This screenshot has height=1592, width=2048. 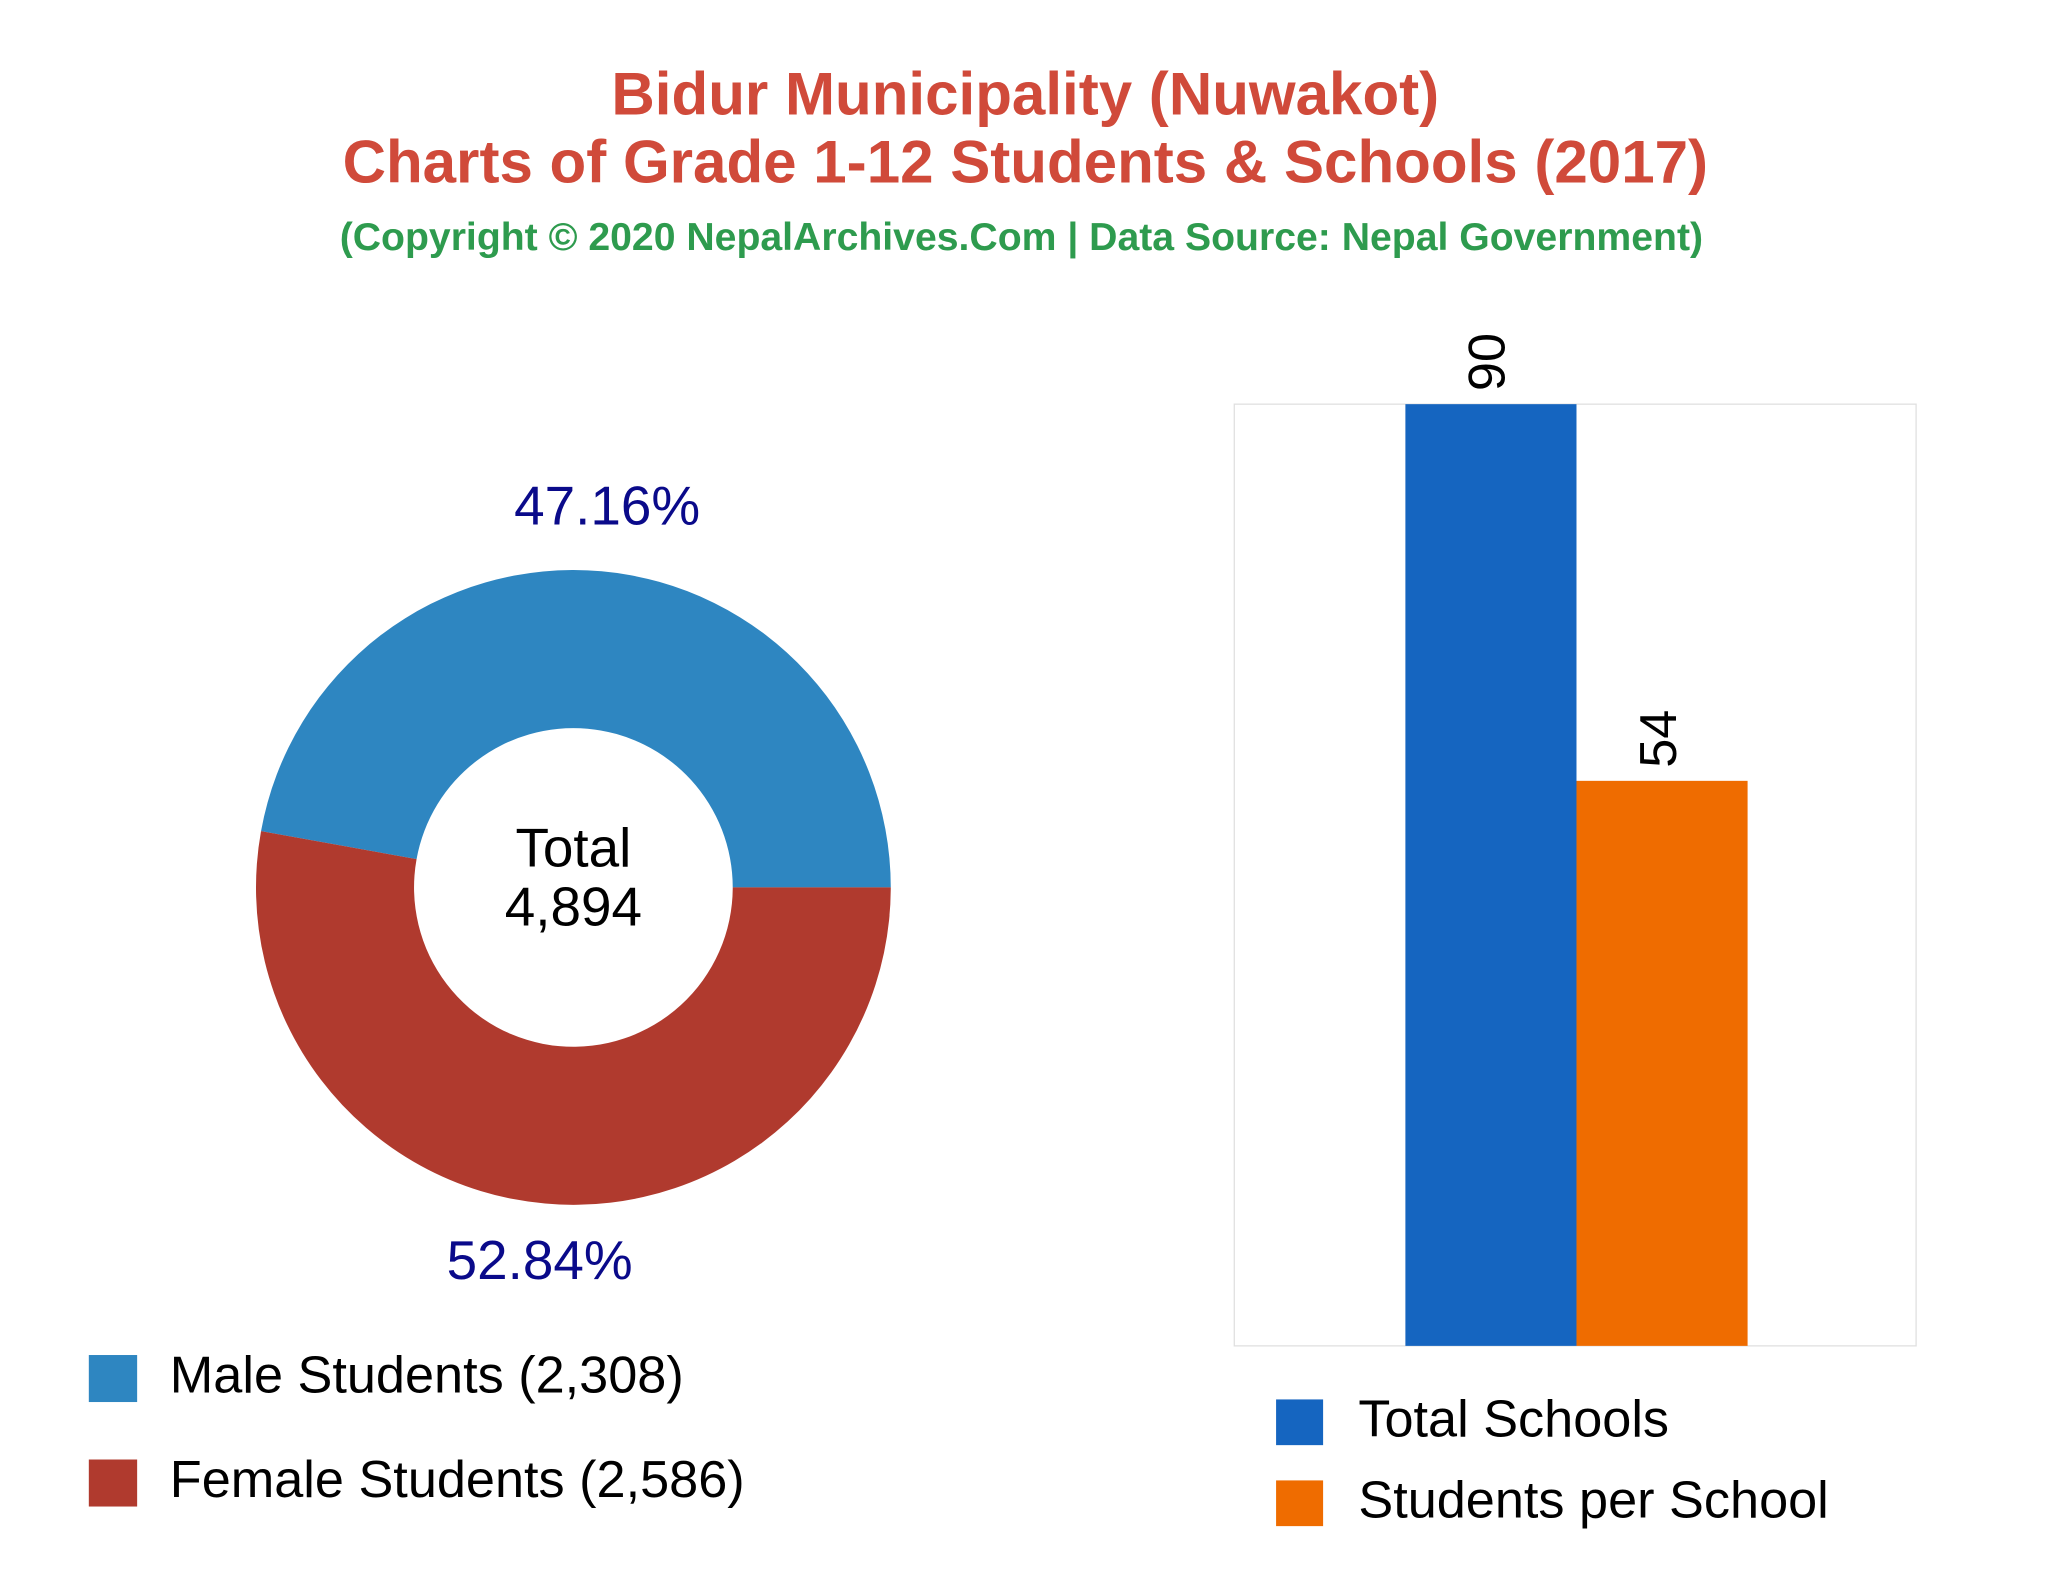 I want to click on legend-label: Male Students (2,308), so click(x=427, y=1375).